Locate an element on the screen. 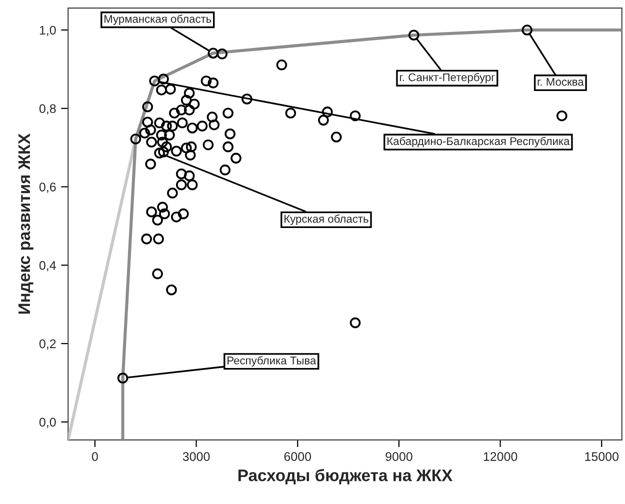 The image size is (625, 504). x-tick-label: 12000 is located at coordinates (501, 456).